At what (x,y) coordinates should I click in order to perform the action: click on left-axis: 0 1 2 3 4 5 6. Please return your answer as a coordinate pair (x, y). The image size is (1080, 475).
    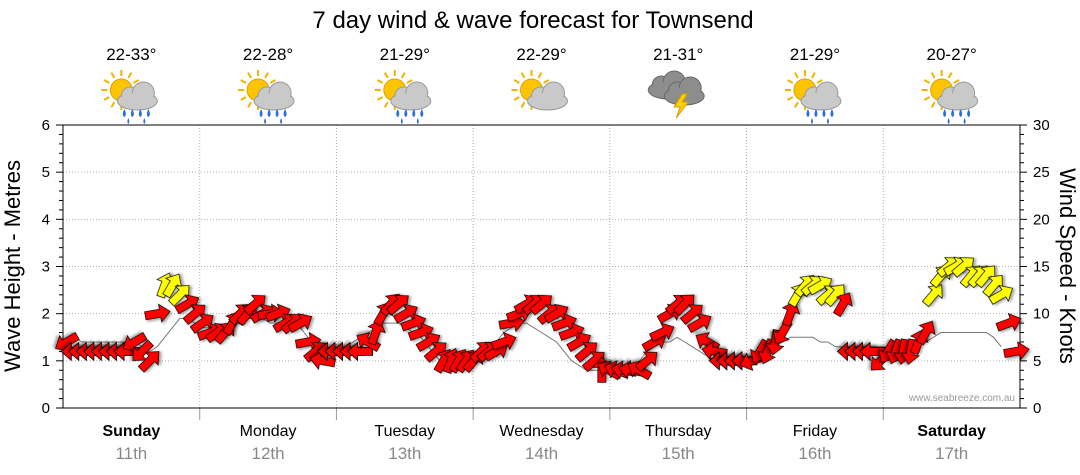
    Looking at the image, I should click on (52, 267).